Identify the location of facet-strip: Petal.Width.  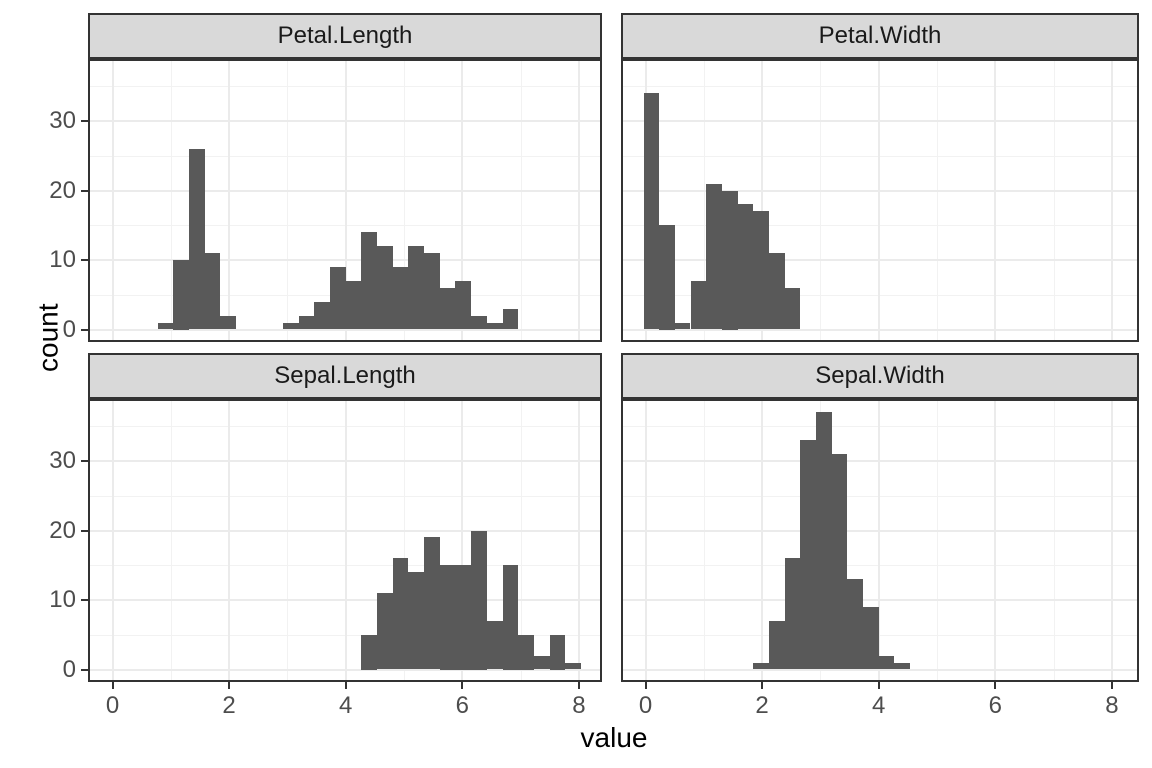
(880, 36).